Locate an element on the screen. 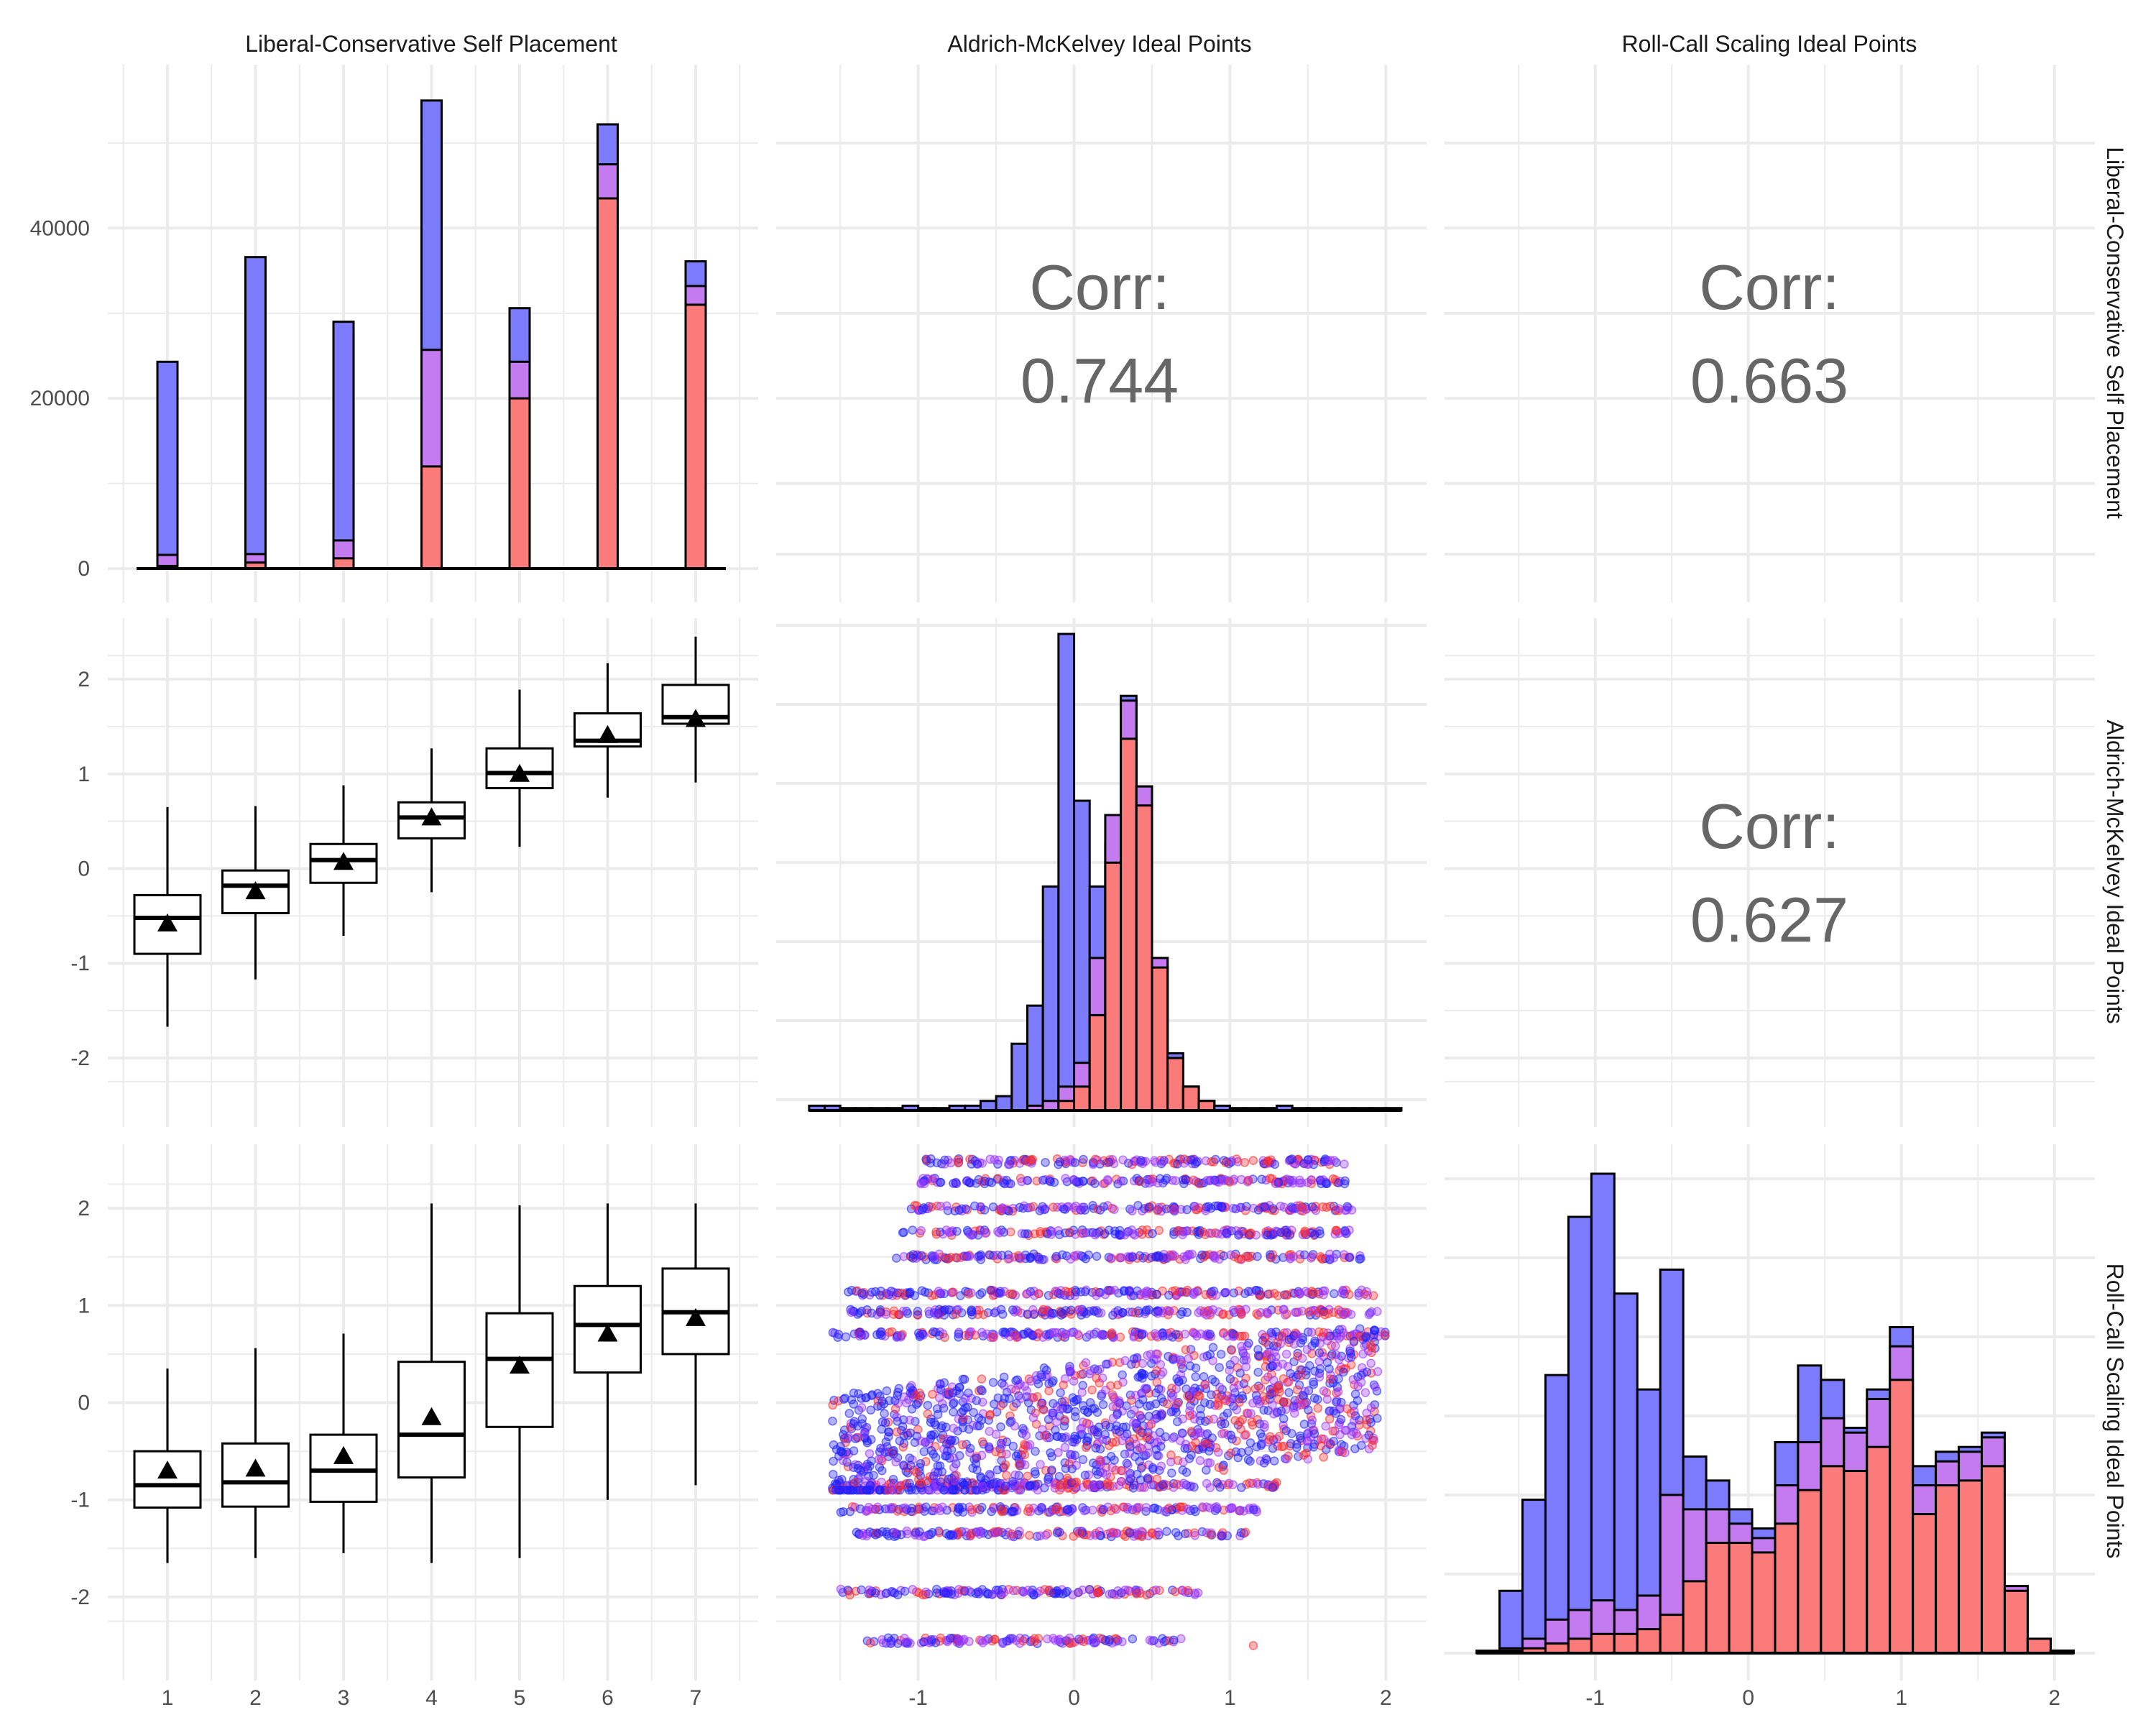 This screenshot has width=2156, height=1725. y-tick-label-r2: 0 is located at coordinates (84, 869).